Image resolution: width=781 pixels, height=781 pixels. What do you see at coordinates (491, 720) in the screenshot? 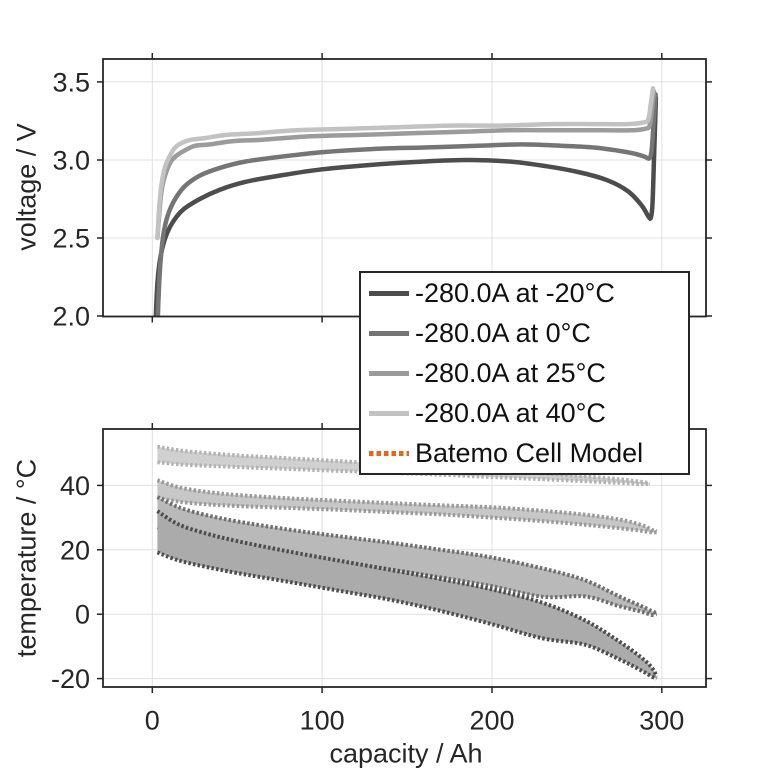
I see `x-tick-label: 200` at bounding box center [491, 720].